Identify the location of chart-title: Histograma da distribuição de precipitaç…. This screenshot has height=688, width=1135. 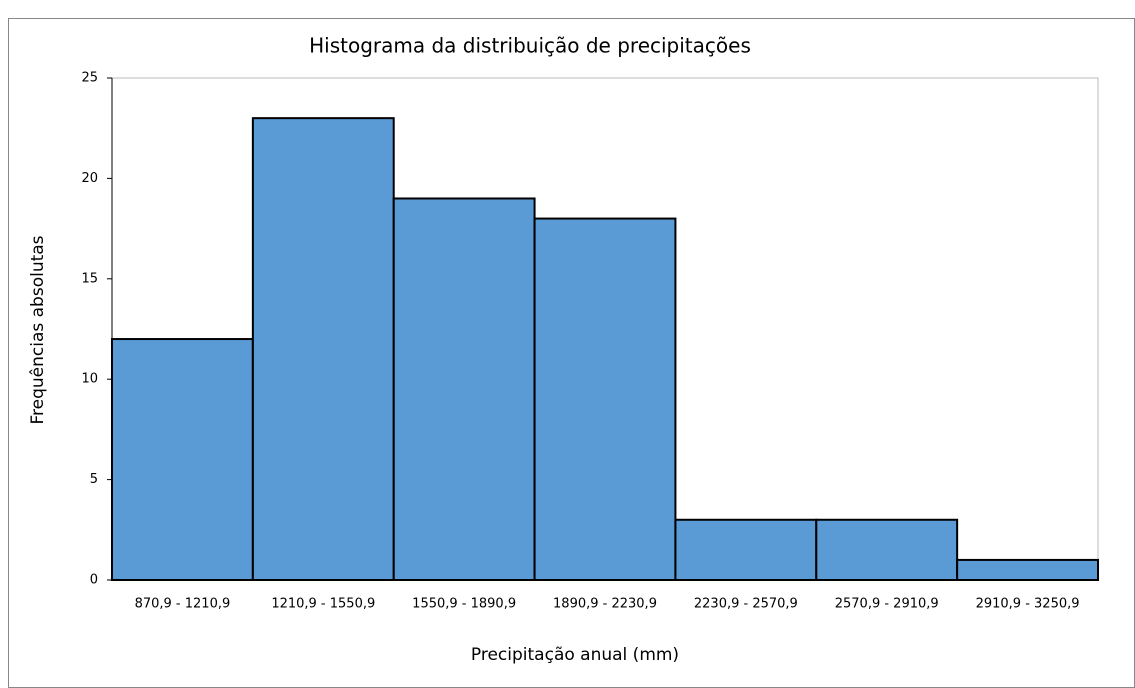
(530, 46).